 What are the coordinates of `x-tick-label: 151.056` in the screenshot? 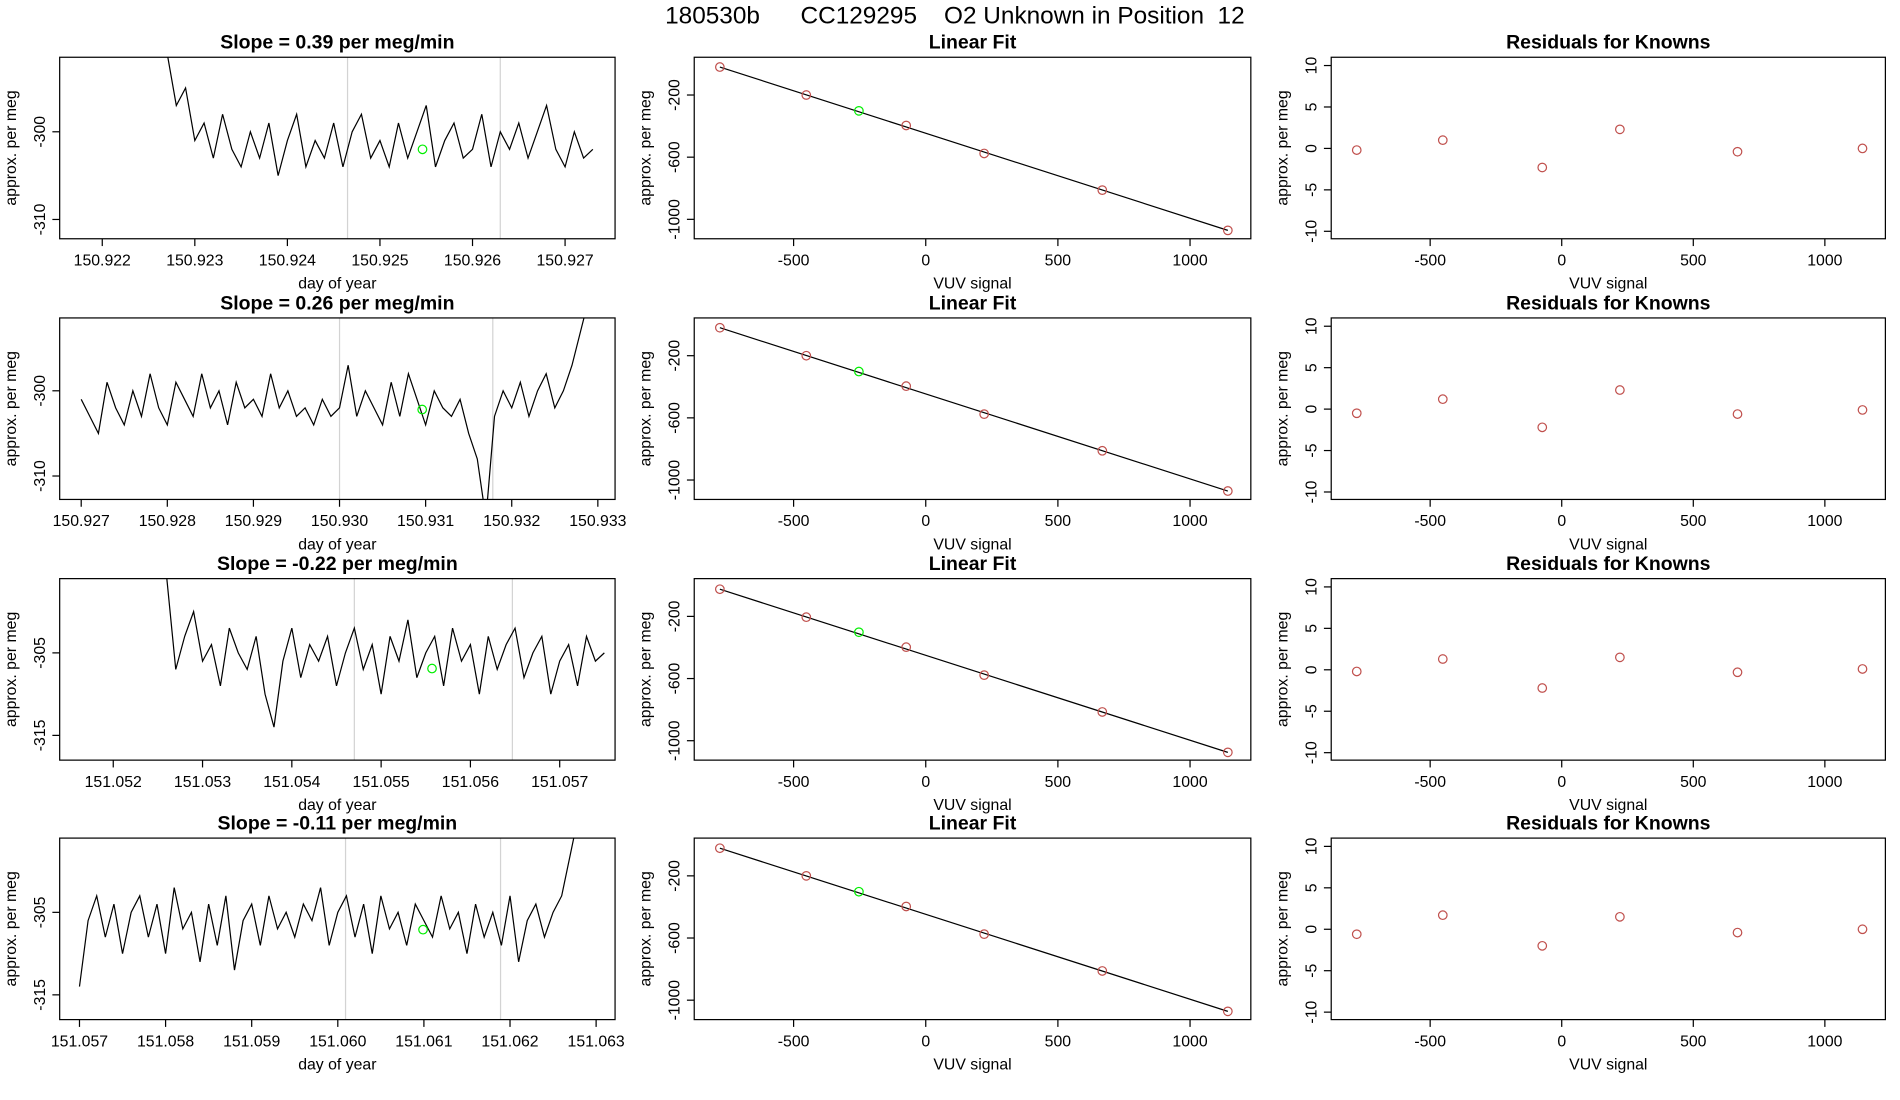 It's located at (470, 782).